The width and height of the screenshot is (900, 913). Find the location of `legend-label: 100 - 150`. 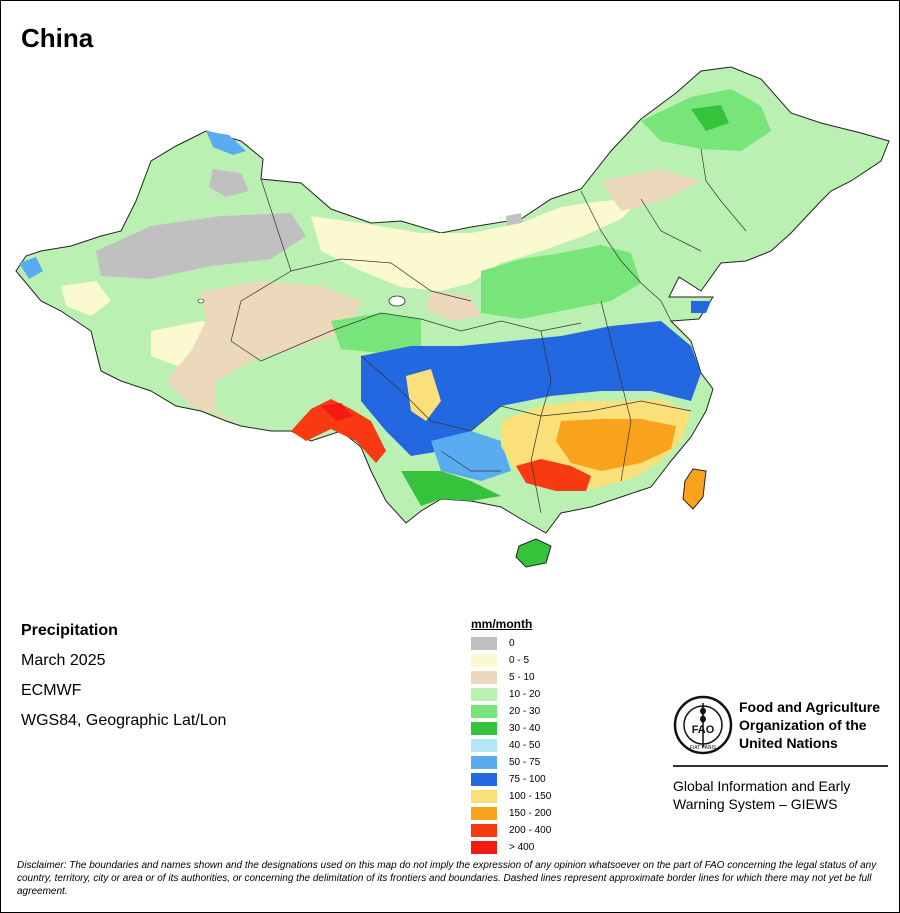

legend-label: 100 - 150 is located at coordinates (530, 796).